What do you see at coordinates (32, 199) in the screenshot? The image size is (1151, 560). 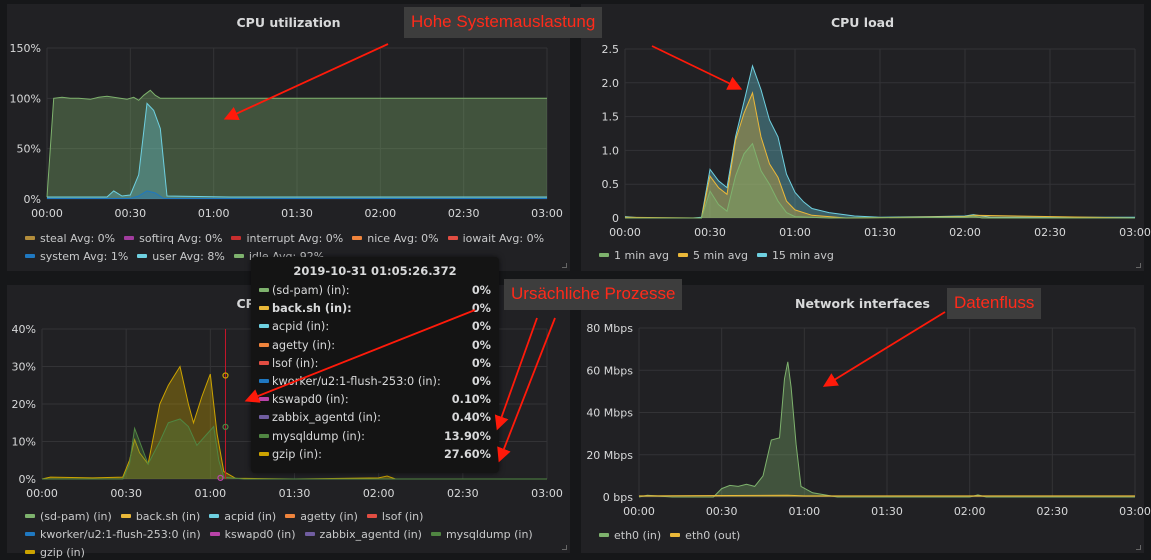 I see `y-tick-label: 0%` at bounding box center [32, 199].